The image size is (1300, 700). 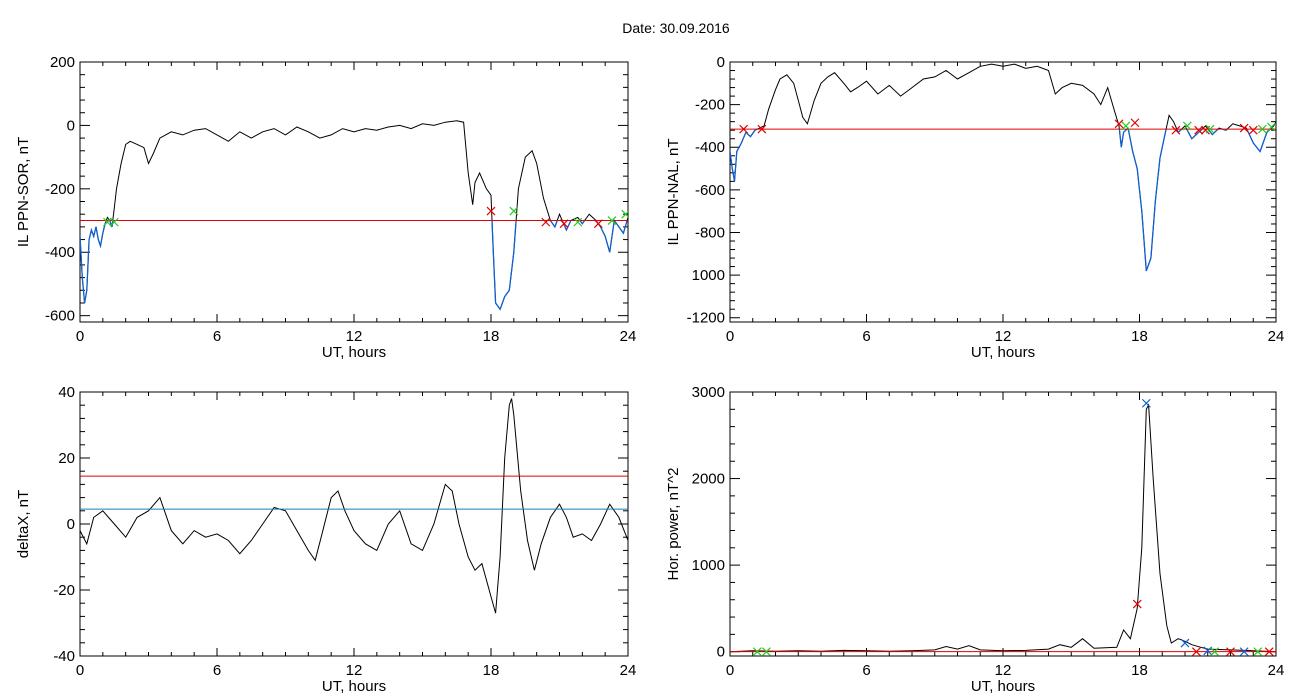 I want to click on y-tick-label: 200, so click(x=62, y=62).